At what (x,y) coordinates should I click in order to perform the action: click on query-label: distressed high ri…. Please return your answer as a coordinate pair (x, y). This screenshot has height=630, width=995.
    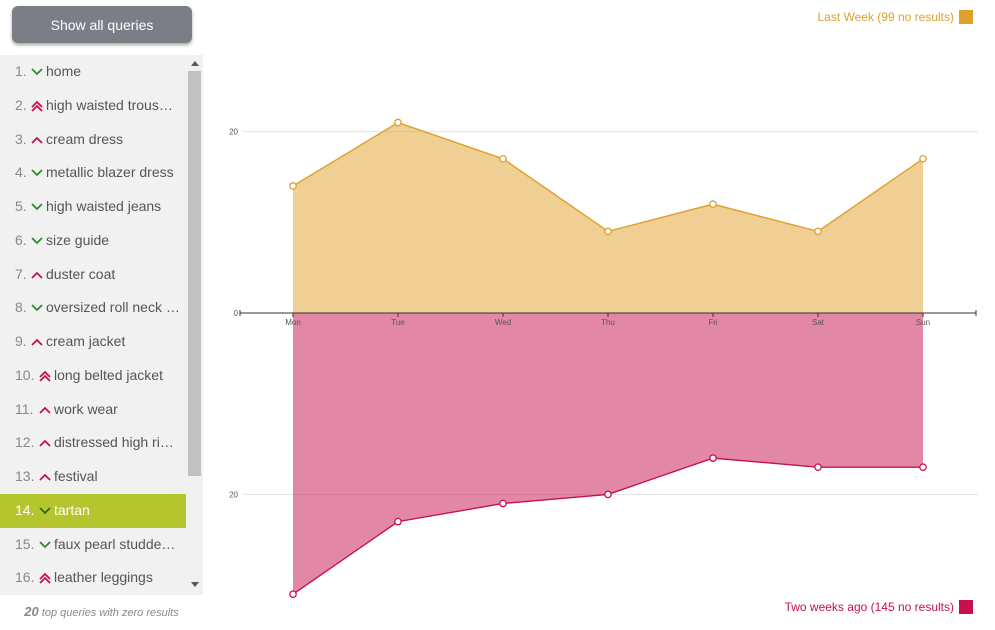
    Looking at the image, I should click on (114, 442).